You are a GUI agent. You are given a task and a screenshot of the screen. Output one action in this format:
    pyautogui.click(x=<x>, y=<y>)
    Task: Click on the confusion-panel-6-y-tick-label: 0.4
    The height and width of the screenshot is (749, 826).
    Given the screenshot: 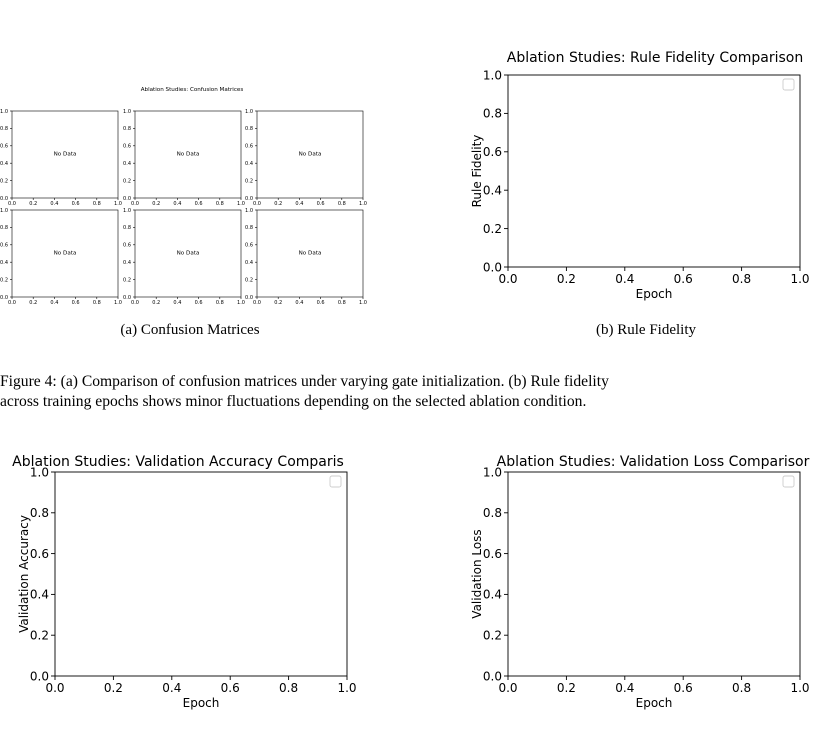 What is the action you would take?
    pyautogui.click(x=249, y=263)
    